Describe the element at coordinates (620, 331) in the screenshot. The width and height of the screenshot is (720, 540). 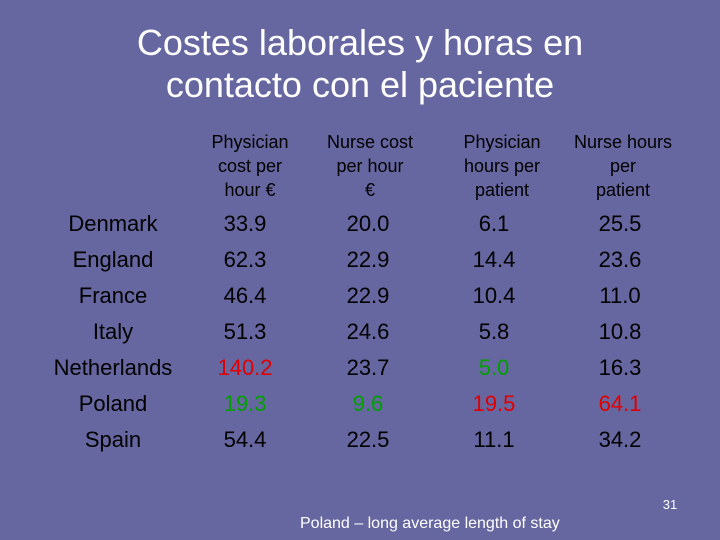
I see `cell-nurse-hours: 10.8` at that location.